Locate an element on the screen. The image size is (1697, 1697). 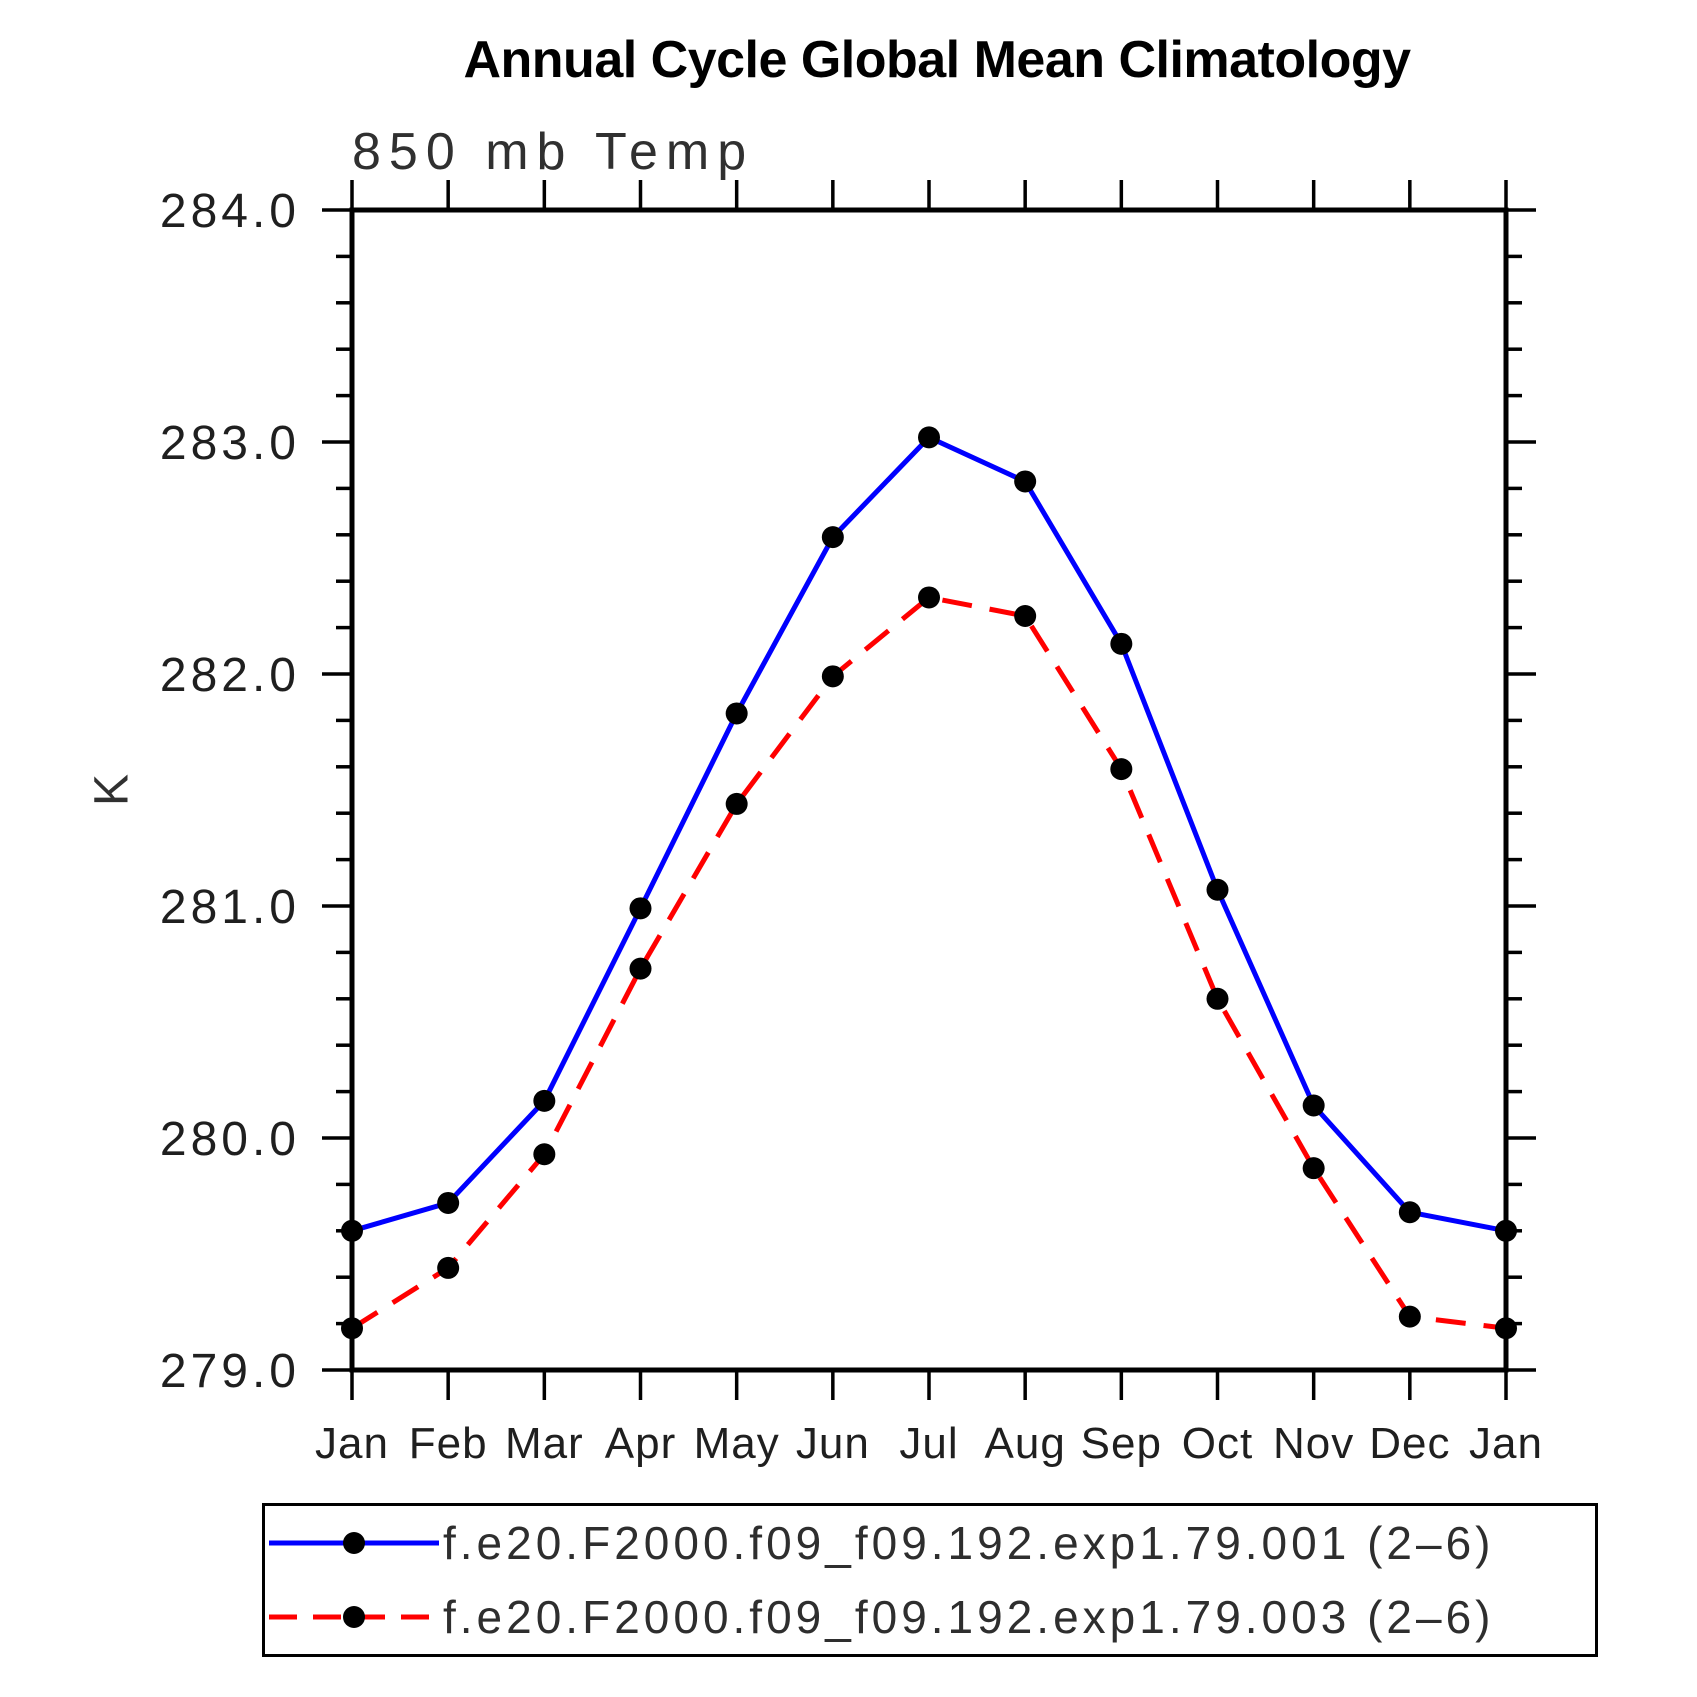
y-tick-label: 280.0 is located at coordinates (230, 1139).